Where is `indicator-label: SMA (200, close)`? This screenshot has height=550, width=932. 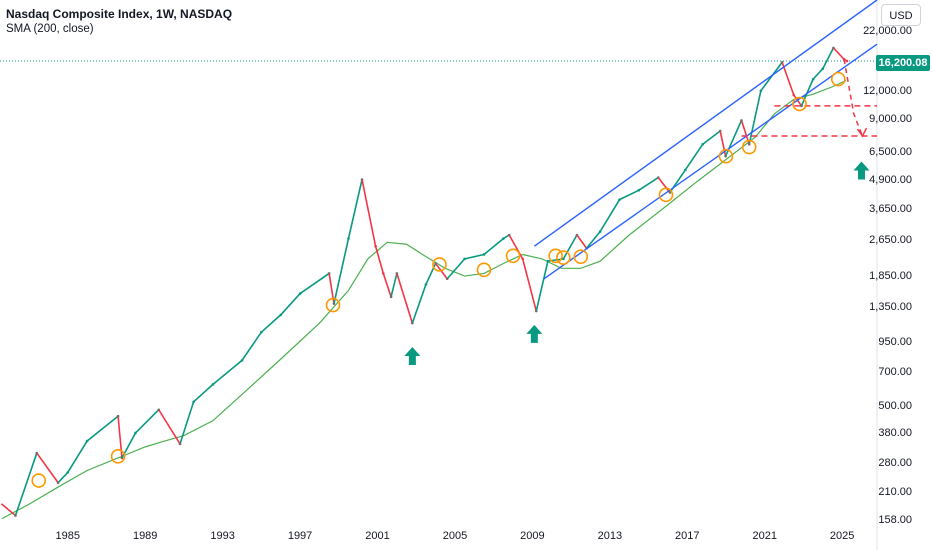 indicator-label: SMA (200, close) is located at coordinates (50, 29).